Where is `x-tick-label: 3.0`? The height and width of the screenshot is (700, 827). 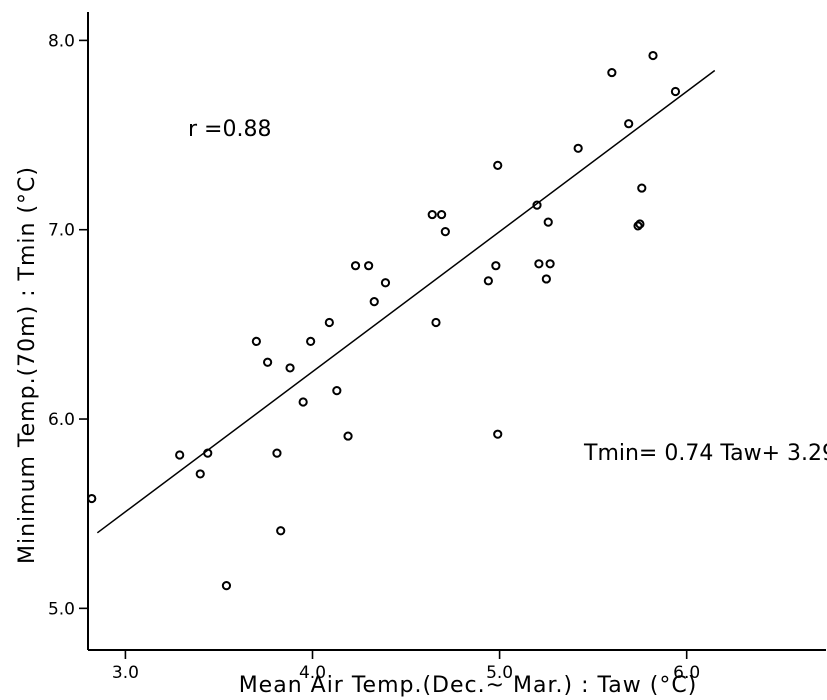
x-tick-label: 3.0 is located at coordinates (125, 673).